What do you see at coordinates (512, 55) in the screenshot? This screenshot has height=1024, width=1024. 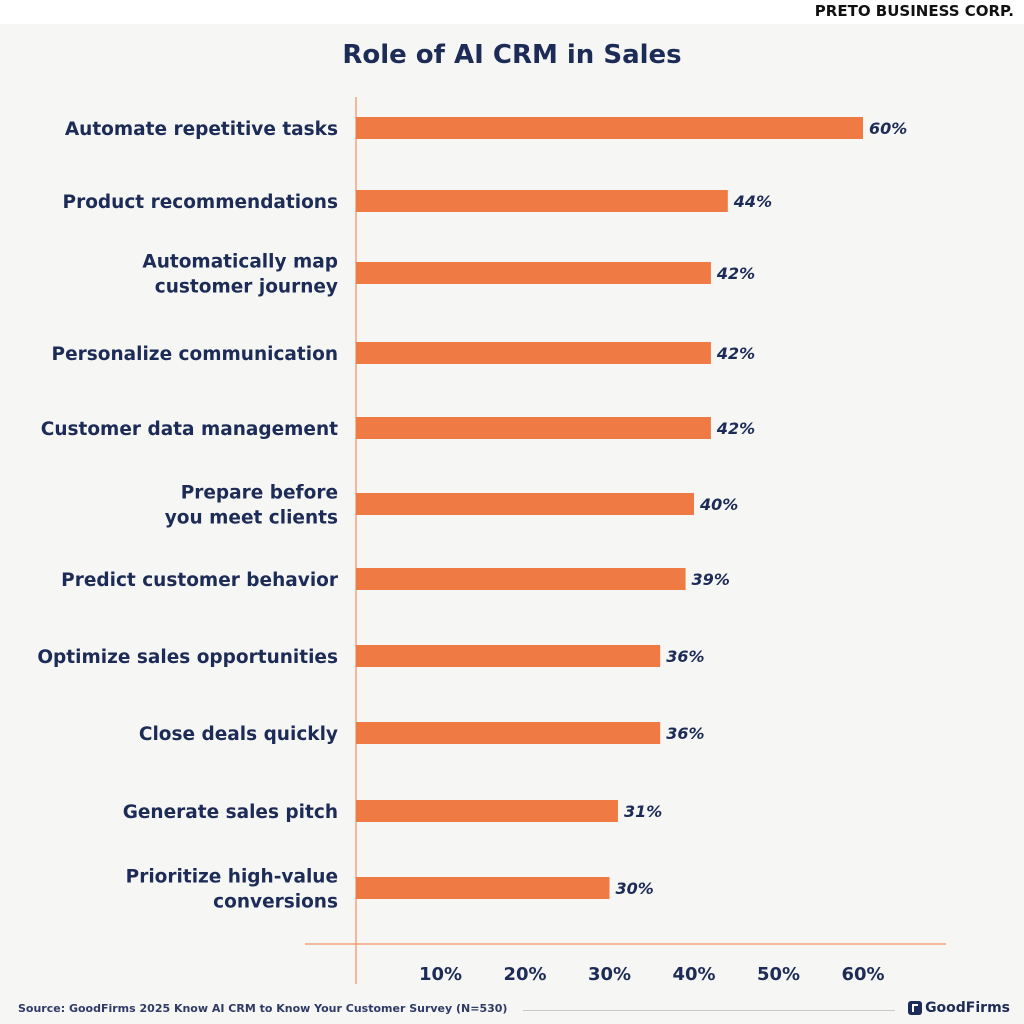 I see `chart-title: Role of AI CRM in Sales` at bounding box center [512, 55].